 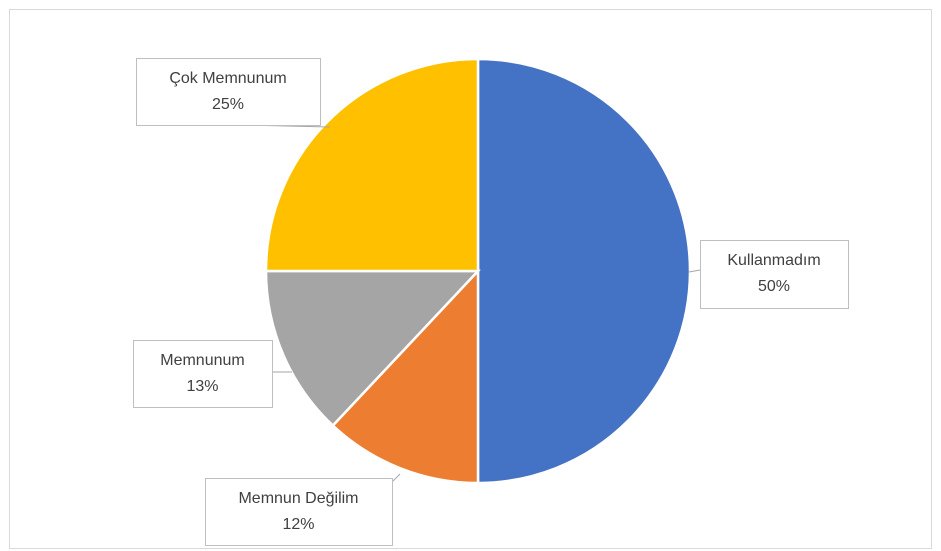 I want to click on value-label: 25%, so click(x=228, y=104).